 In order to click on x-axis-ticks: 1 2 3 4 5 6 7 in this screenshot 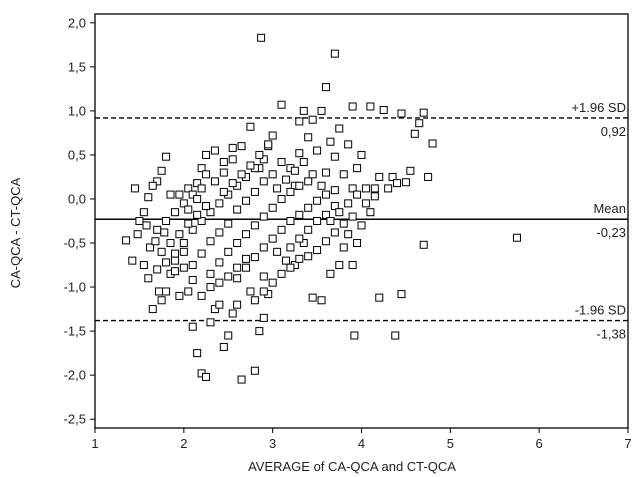, I will do `click(361, 439)`.